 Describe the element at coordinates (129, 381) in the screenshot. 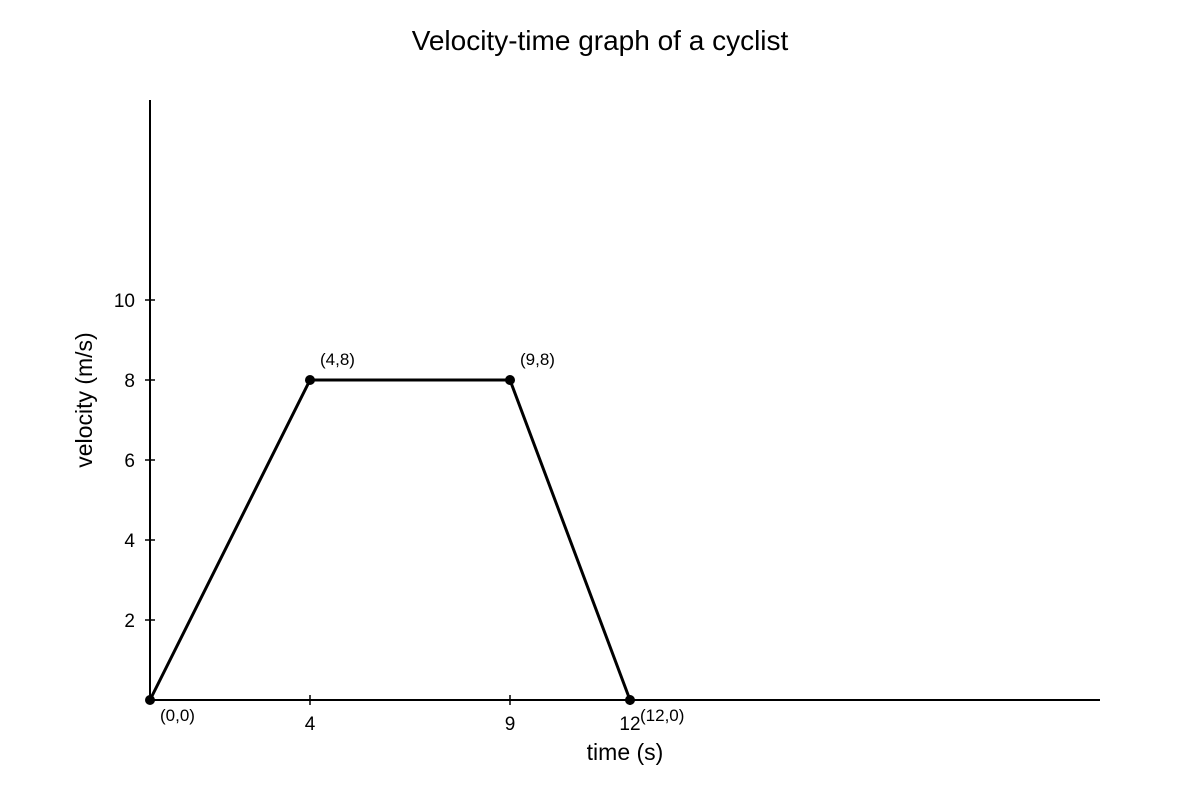

I see `y-tick-label-8: 8` at that location.